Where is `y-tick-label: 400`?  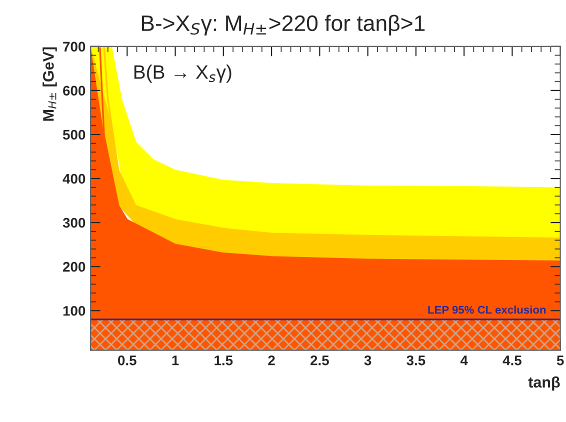
y-tick-label: 400 is located at coordinates (74, 179).